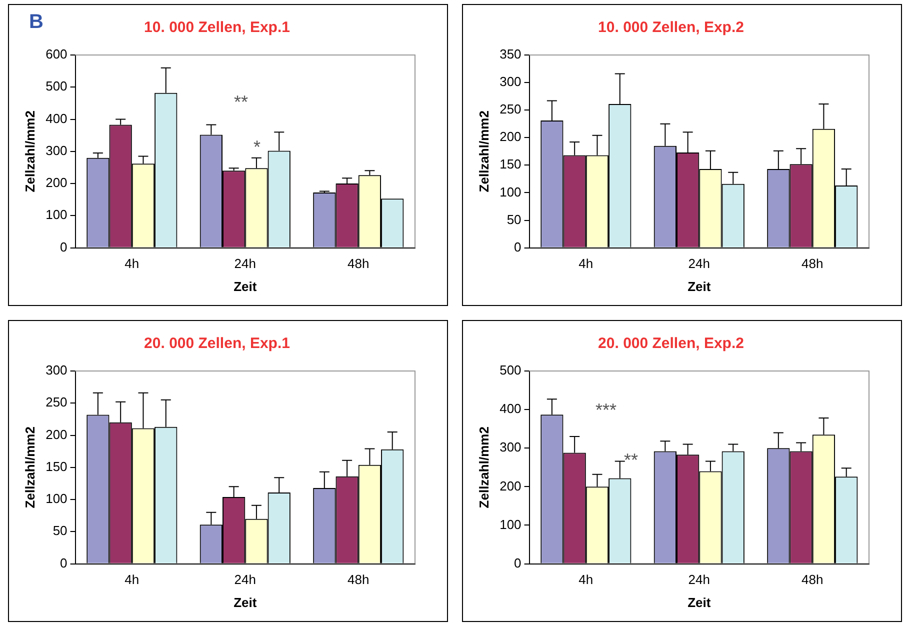 This screenshot has width=904, height=628. Describe the element at coordinates (36, 22) in the screenshot. I see `text: B` at that location.